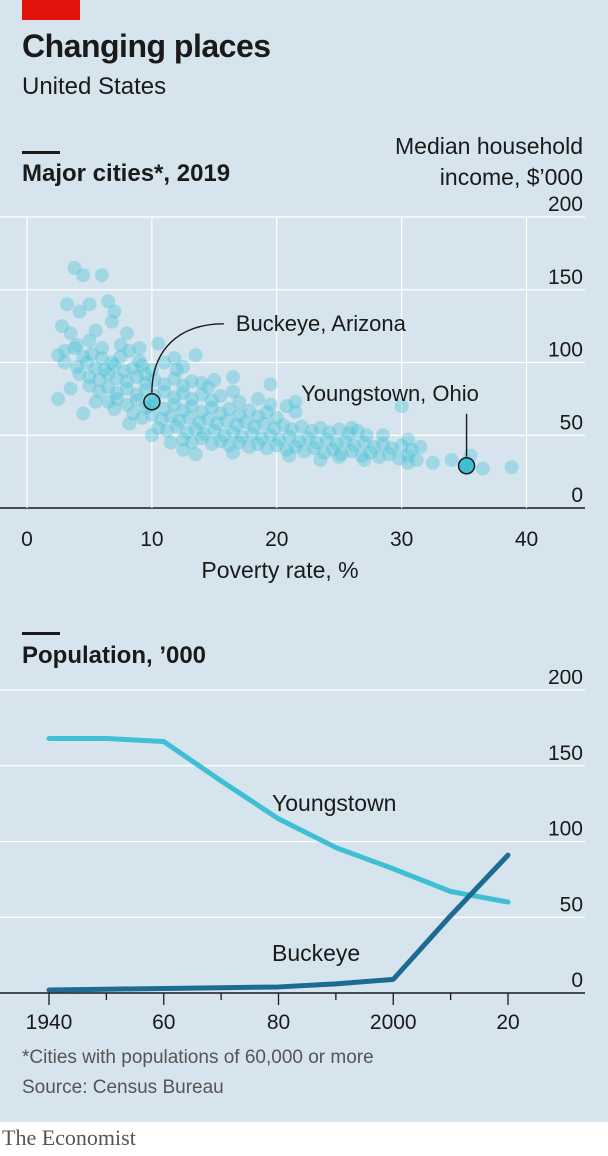  Describe the element at coordinates (27, 539) in the screenshot. I see `x-tick-label: 0` at that location.